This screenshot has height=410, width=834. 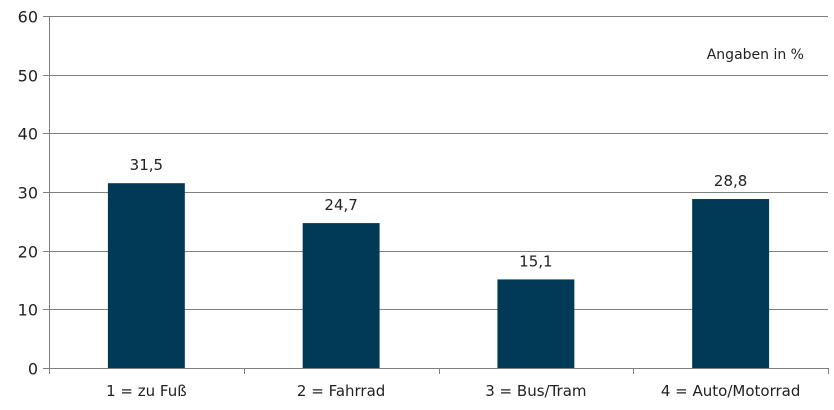 What do you see at coordinates (146, 165) in the screenshot?
I see `bar-value-label: 31,5` at bounding box center [146, 165].